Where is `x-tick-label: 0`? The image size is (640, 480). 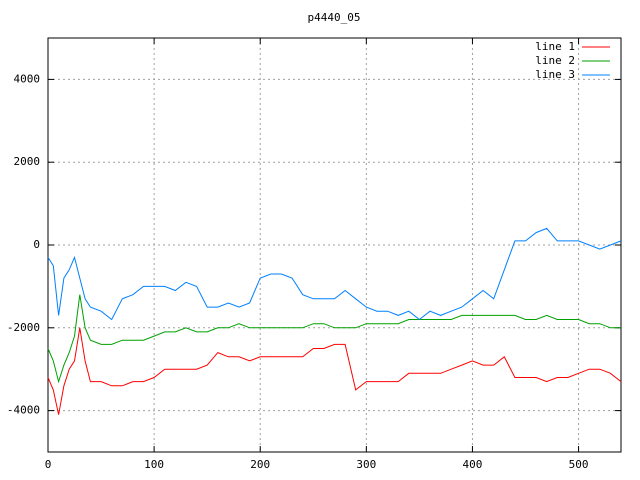 x-tick-label: 0 is located at coordinates (48, 464).